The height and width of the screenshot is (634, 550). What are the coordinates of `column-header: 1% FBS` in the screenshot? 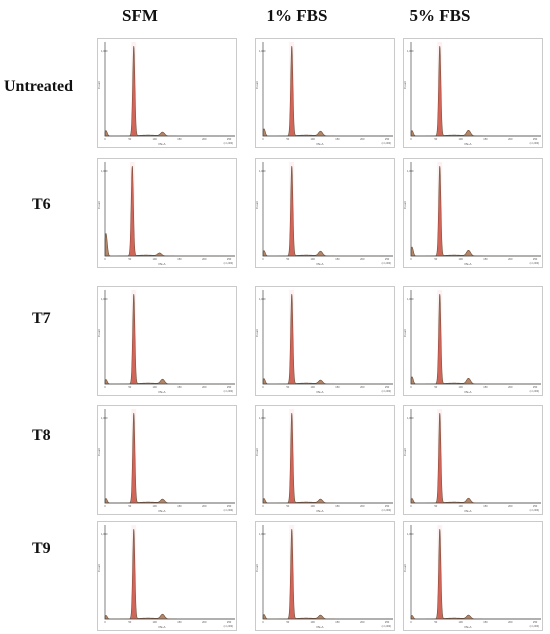 It's located at (297, 15).